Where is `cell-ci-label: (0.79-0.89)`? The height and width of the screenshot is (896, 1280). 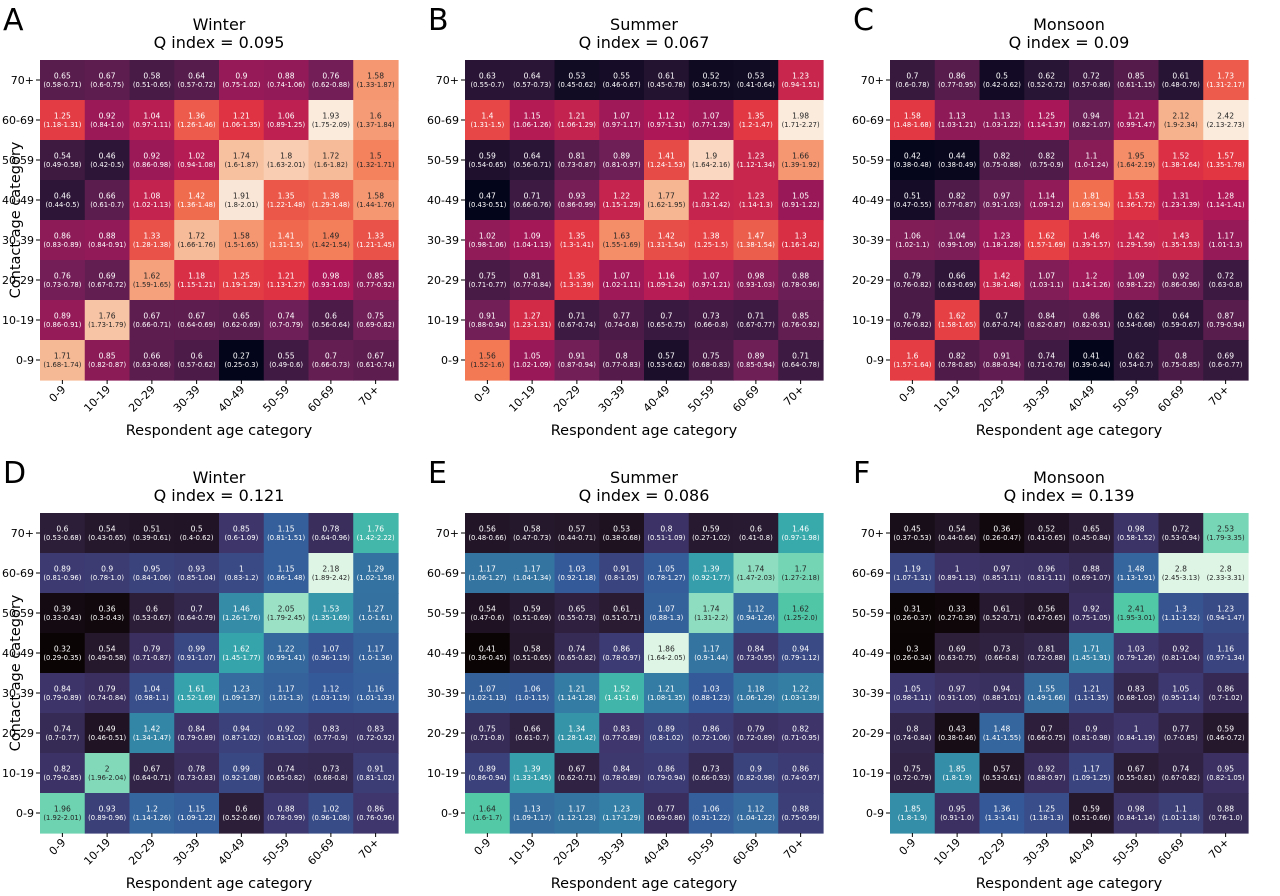 cell-ci-label: (0.79-0.89) is located at coordinates (197, 738).